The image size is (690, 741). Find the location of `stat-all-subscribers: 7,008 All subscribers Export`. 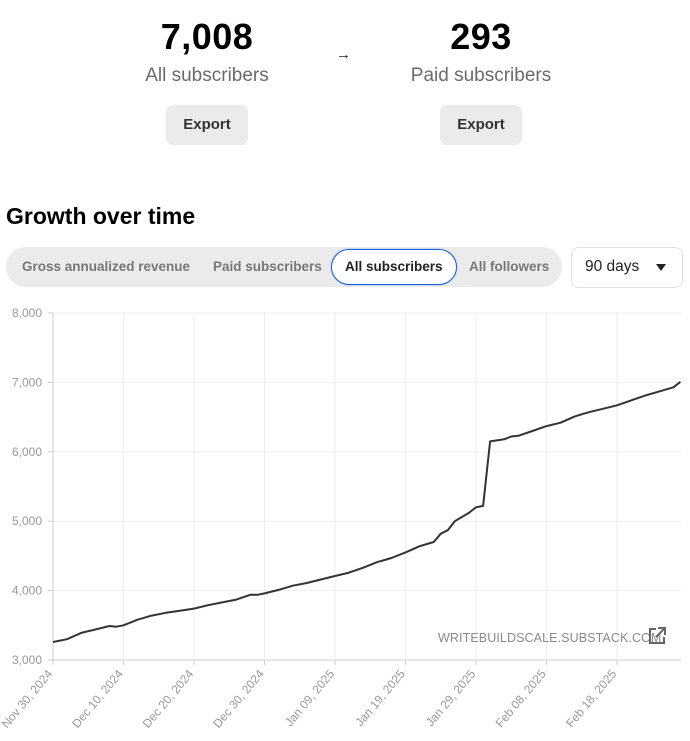

stat-all-subscribers: 7,008 All subscribers Export is located at coordinates (207, 79).